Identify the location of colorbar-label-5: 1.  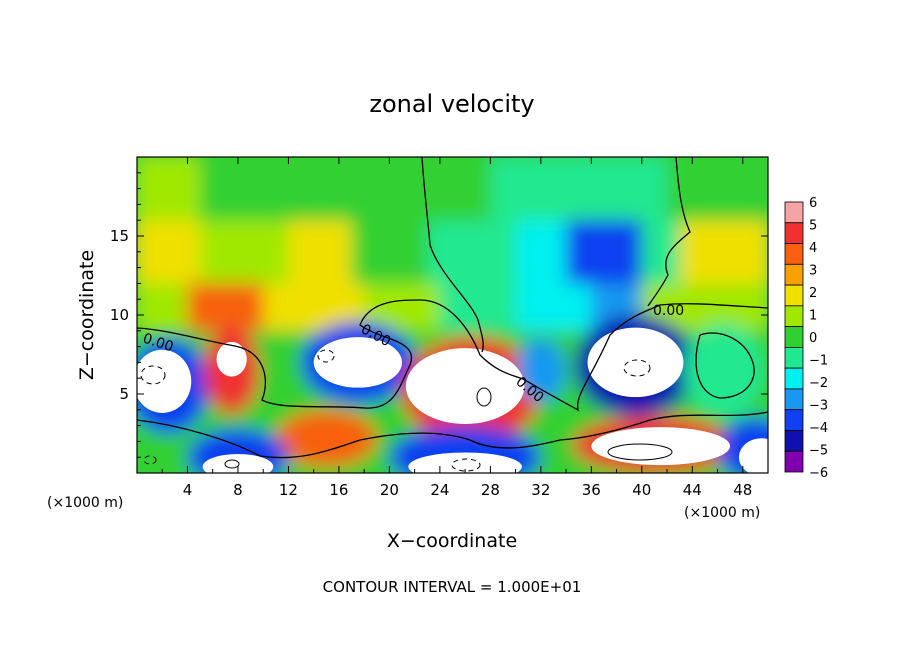
(813, 316).